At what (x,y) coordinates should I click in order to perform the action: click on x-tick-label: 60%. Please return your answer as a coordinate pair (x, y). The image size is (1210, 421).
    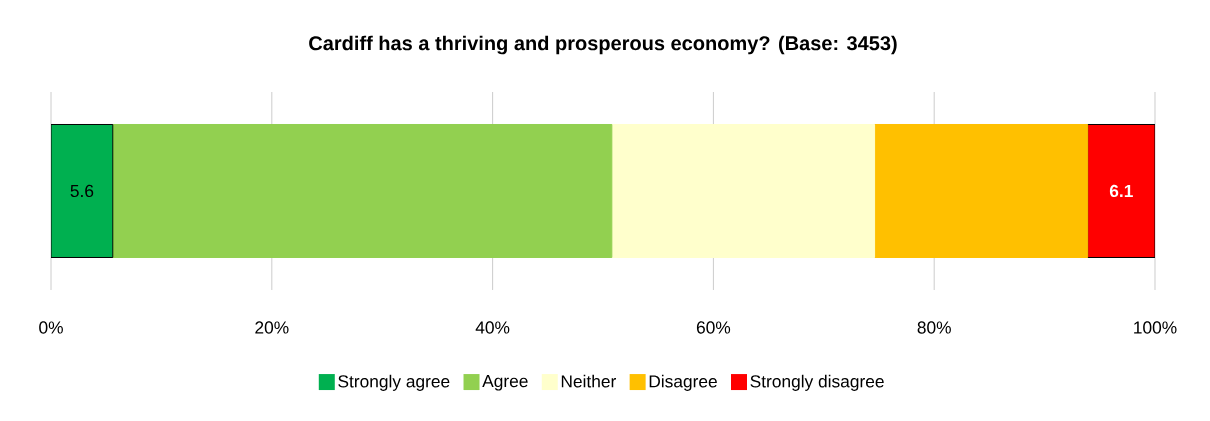
    Looking at the image, I should click on (713, 327).